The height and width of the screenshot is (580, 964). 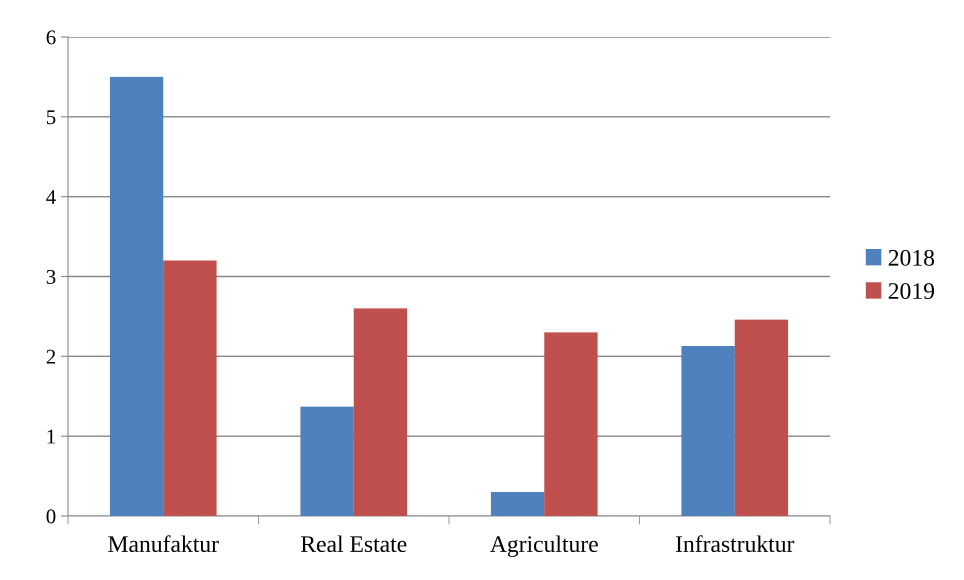 I want to click on x-tick-label: Manufaktur, so click(x=163, y=543).